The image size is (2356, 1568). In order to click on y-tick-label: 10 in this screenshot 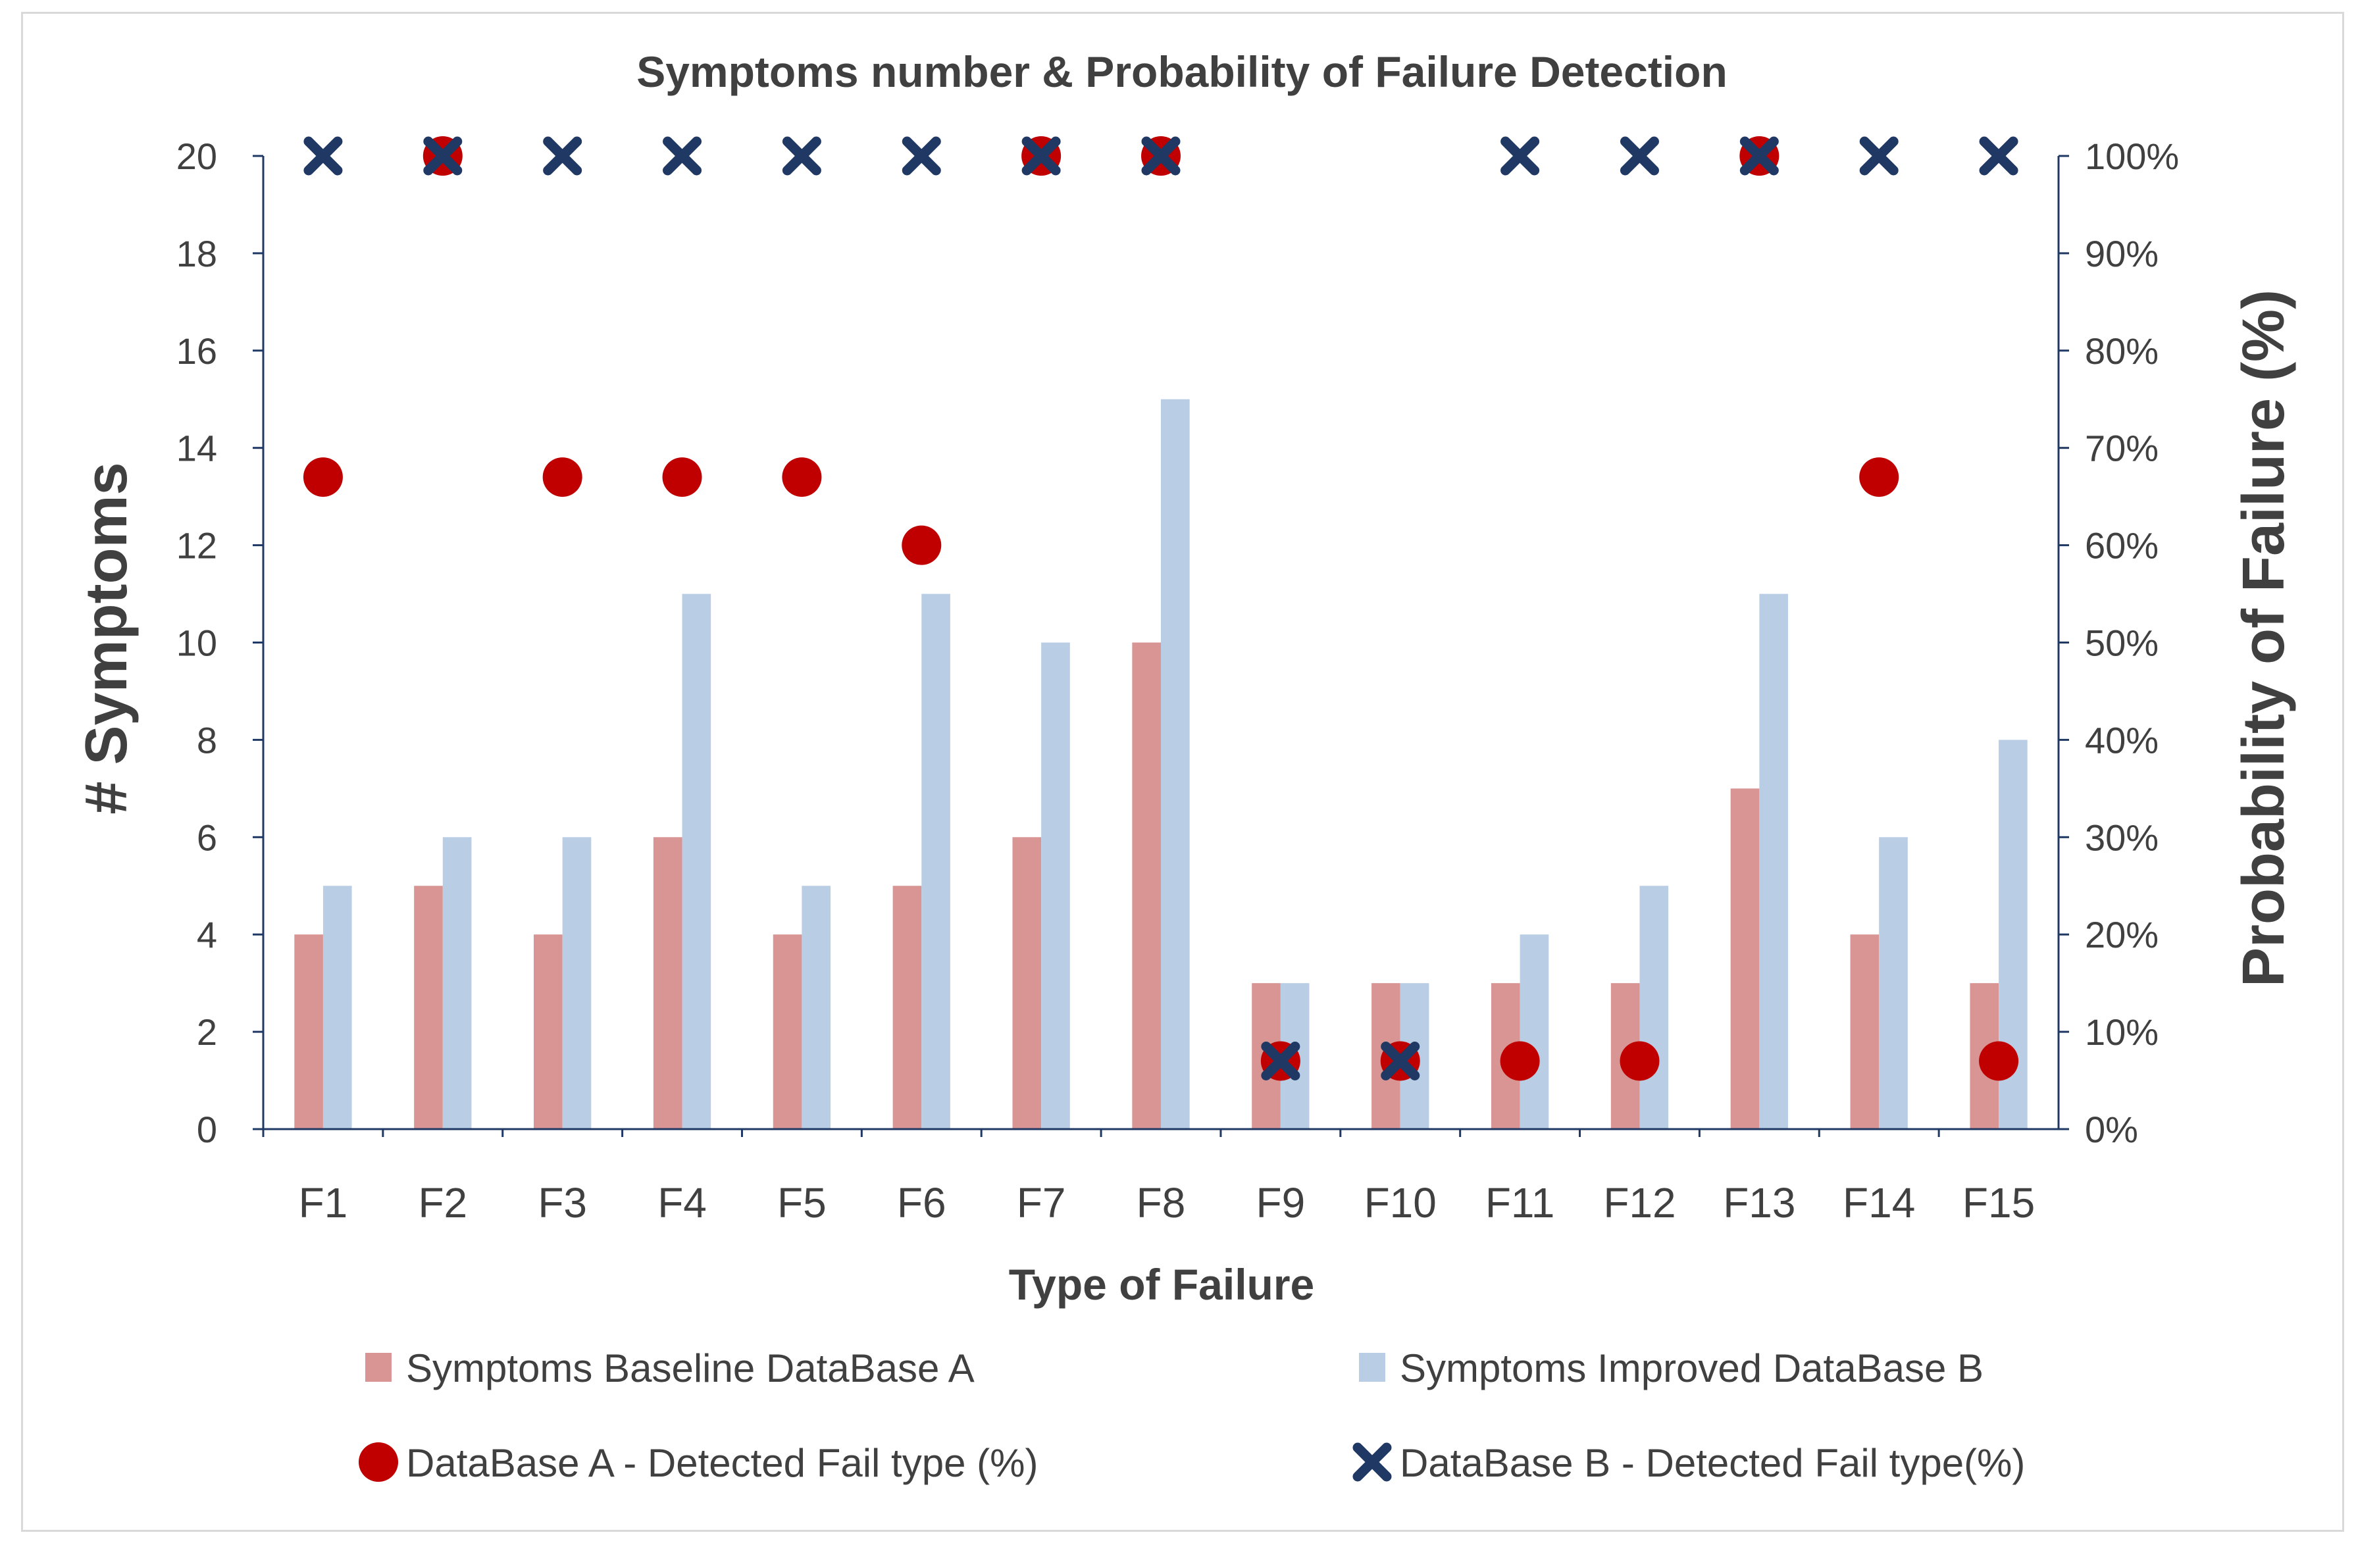, I will do `click(196, 643)`.